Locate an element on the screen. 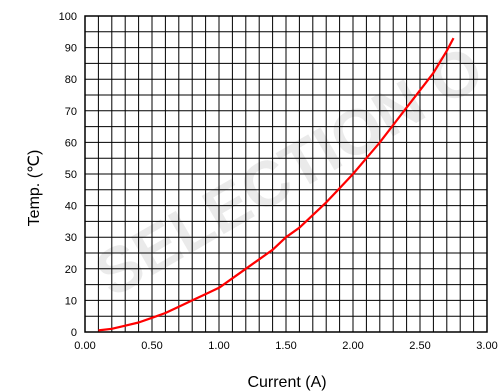 This screenshot has height=392, width=502. y-tick-label: 90 is located at coordinates (71, 49).